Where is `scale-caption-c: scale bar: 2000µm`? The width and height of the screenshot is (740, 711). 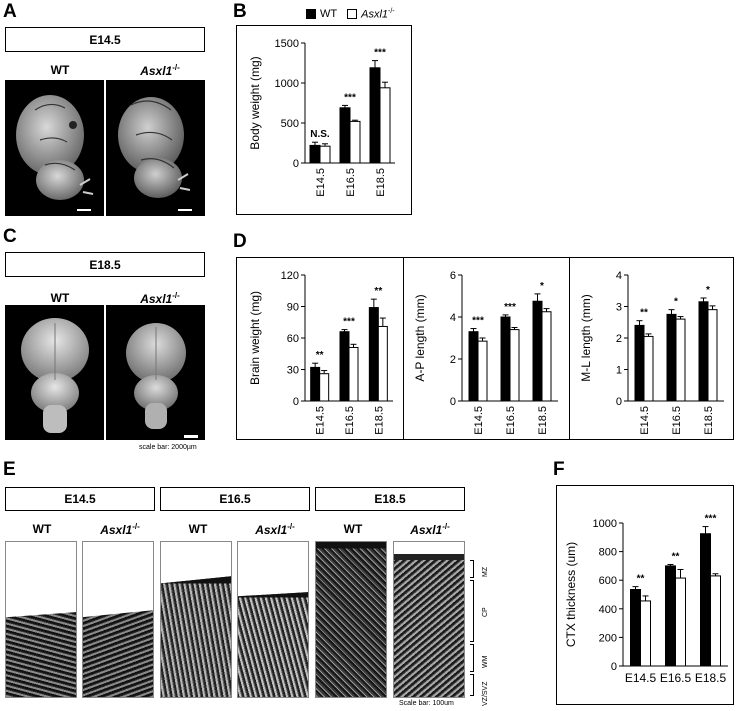
scale-caption-c: scale bar: 2000µm is located at coordinates (168, 447).